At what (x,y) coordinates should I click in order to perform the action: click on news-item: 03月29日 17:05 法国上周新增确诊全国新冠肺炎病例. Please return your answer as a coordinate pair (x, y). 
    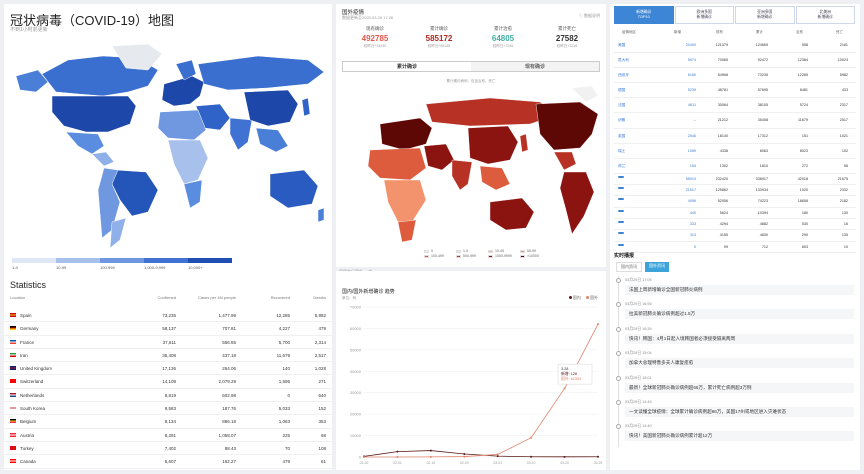
    Looking at the image, I should click on (736, 288).